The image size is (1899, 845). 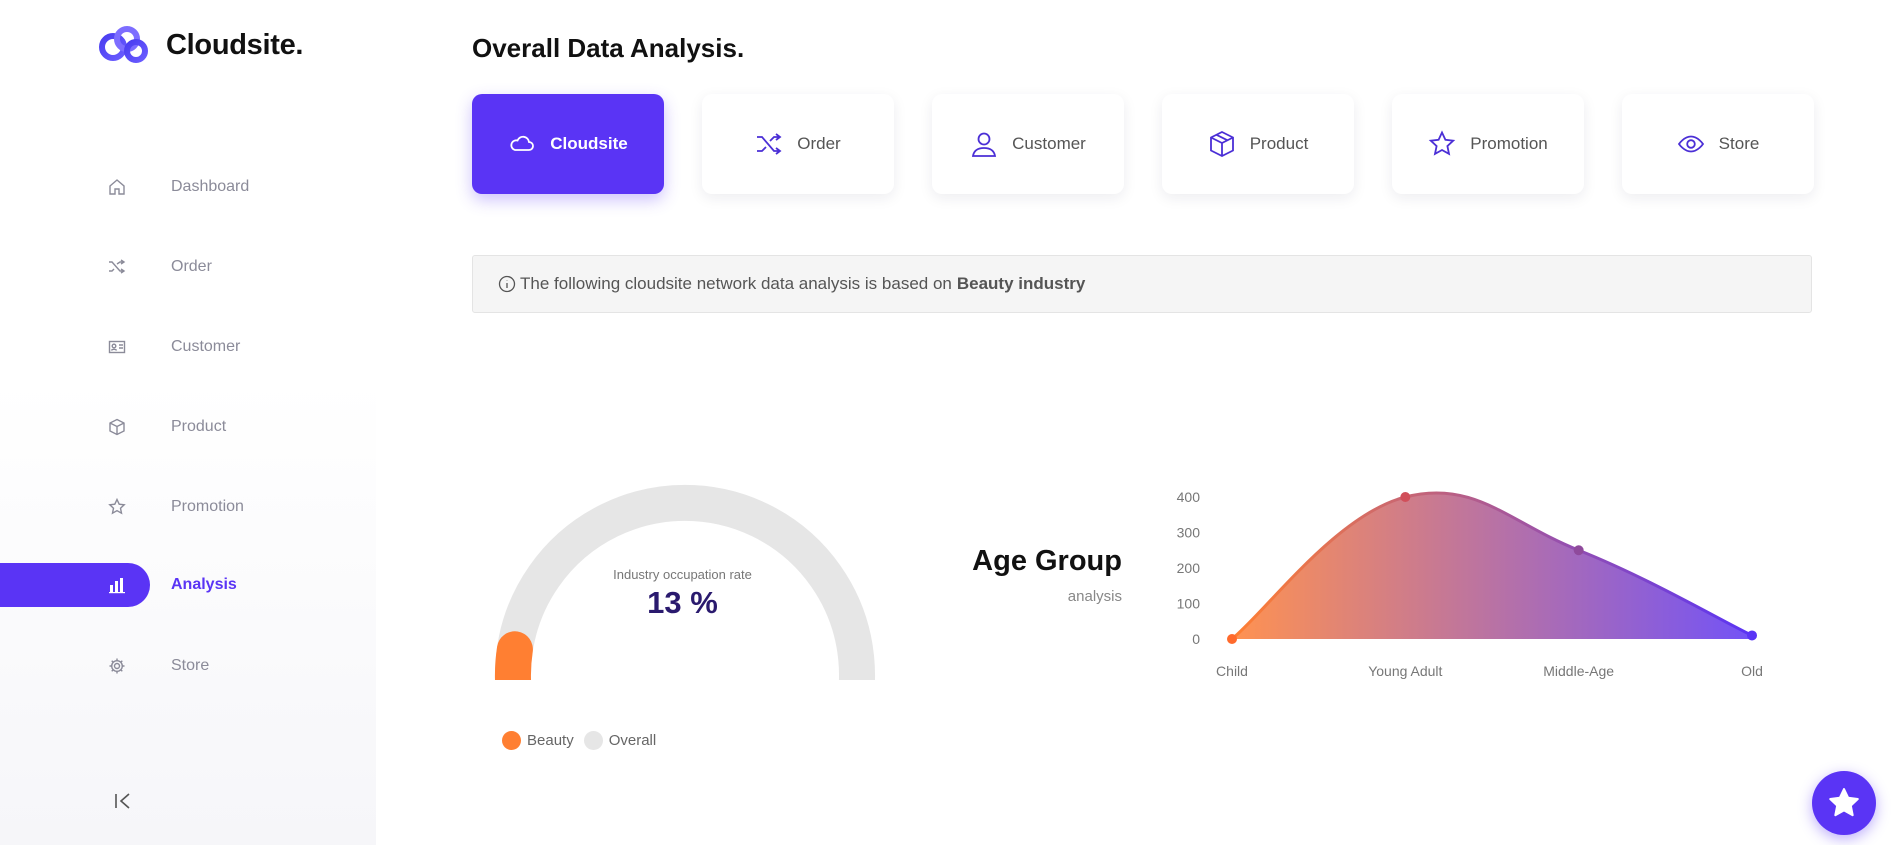 What do you see at coordinates (632, 740) in the screenshot?
I see `legend-label: Overall` at bounding box center [632, 740].